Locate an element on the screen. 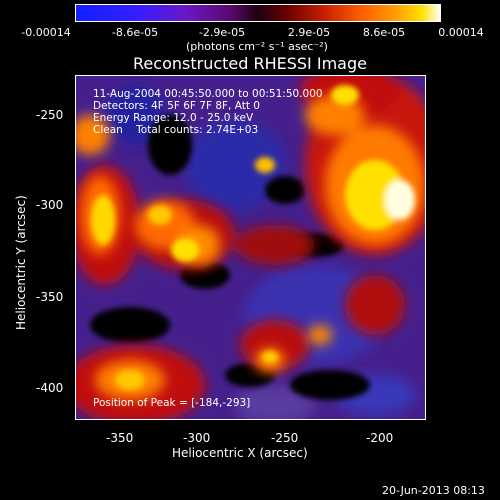 The image size is (500, 500). colorbar-tick-label: 0.00014 is located at coordinates (461, 32).